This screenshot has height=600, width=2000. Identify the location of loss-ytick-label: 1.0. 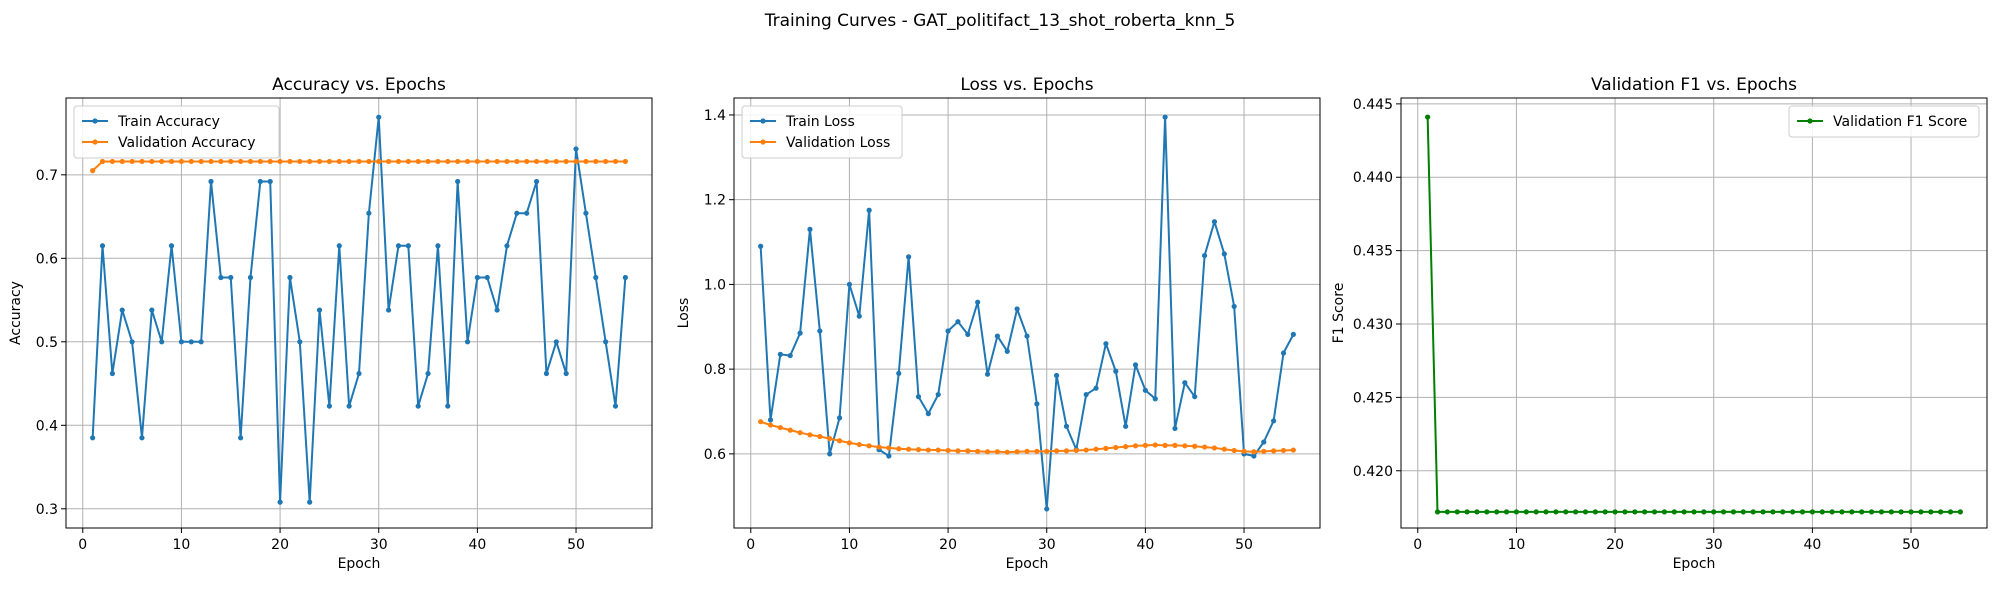
(715, 285).